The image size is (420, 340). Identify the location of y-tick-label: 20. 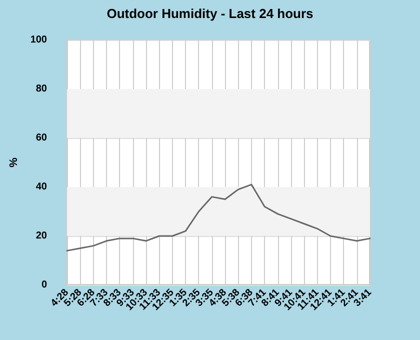
(42, 236).